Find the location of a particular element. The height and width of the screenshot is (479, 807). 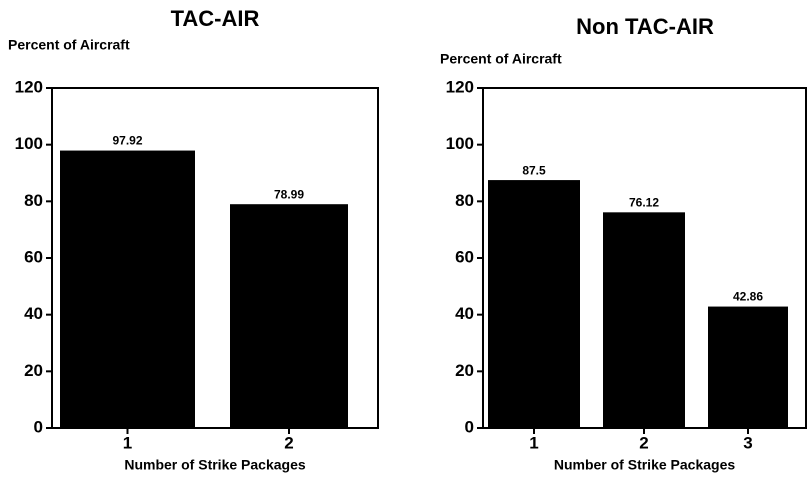

chart-title: TAC-AIR is located at coordinates (215, 18).